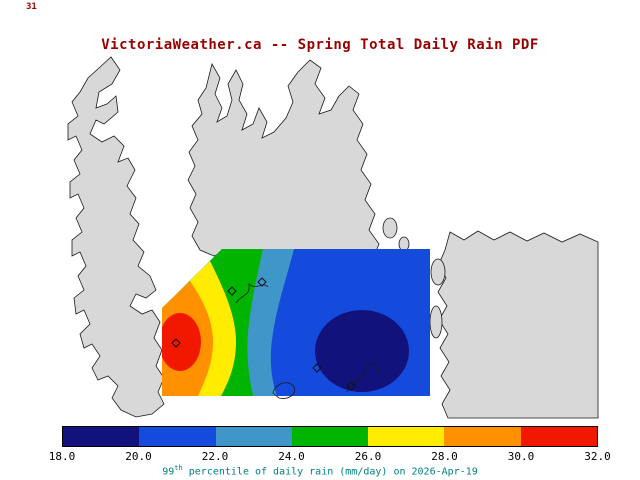  I want to click on colorbar, so click(330, 436).